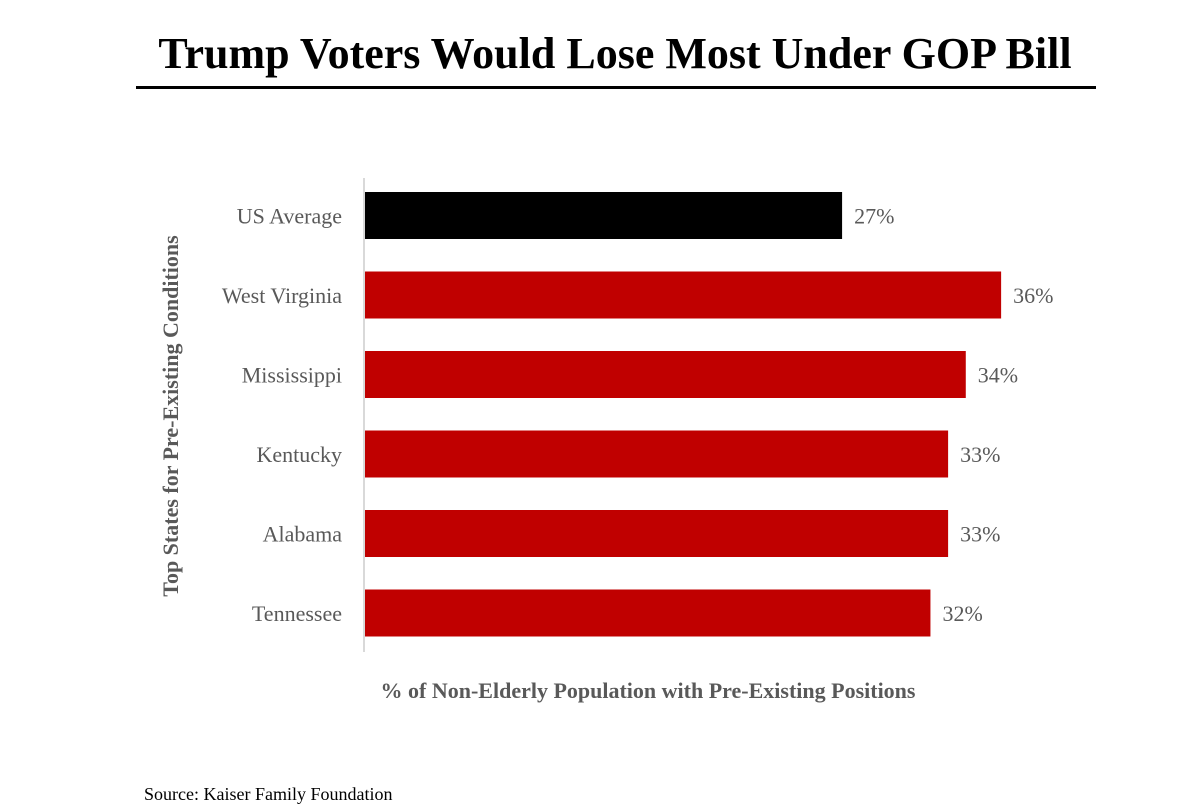  What do you see at coordinates (170, 416) in the screenshot?
I see `y-axis-label: Top States for Pre-Existing Conditions` at bounding box center [170, 416].